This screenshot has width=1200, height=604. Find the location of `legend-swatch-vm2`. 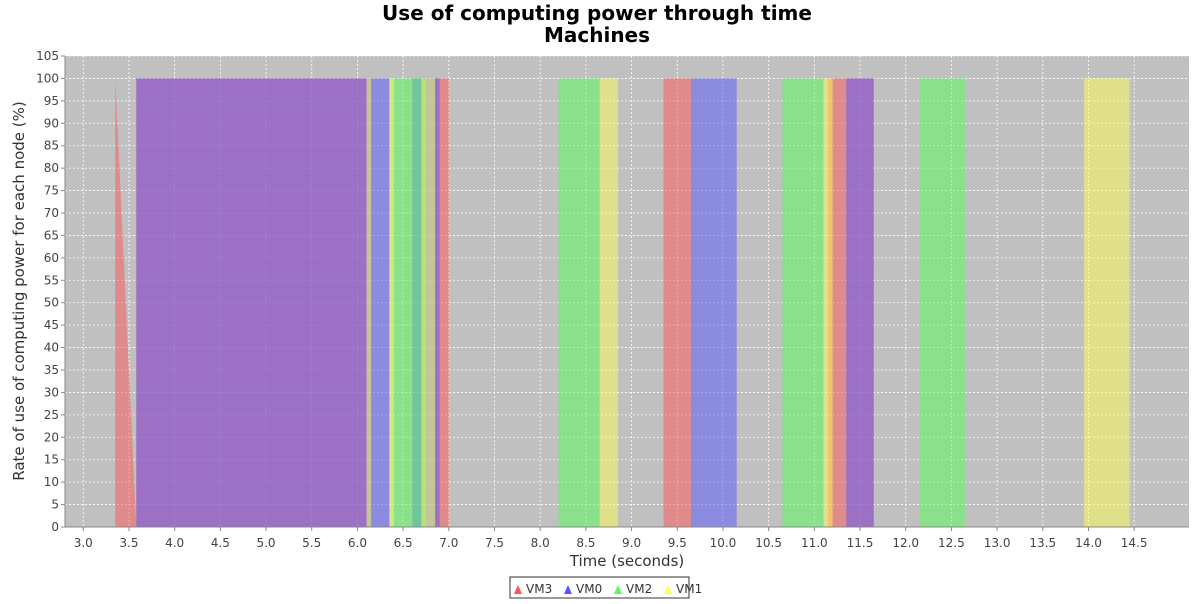

legend-swatch-vm2 is located at coordinates (618, 589).